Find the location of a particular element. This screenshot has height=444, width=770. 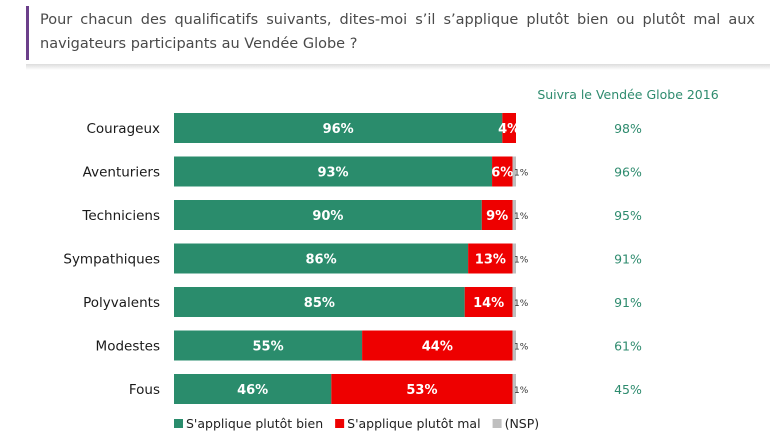

legend-item: S'applique plutôt bien is located at coordinates (248, 423).